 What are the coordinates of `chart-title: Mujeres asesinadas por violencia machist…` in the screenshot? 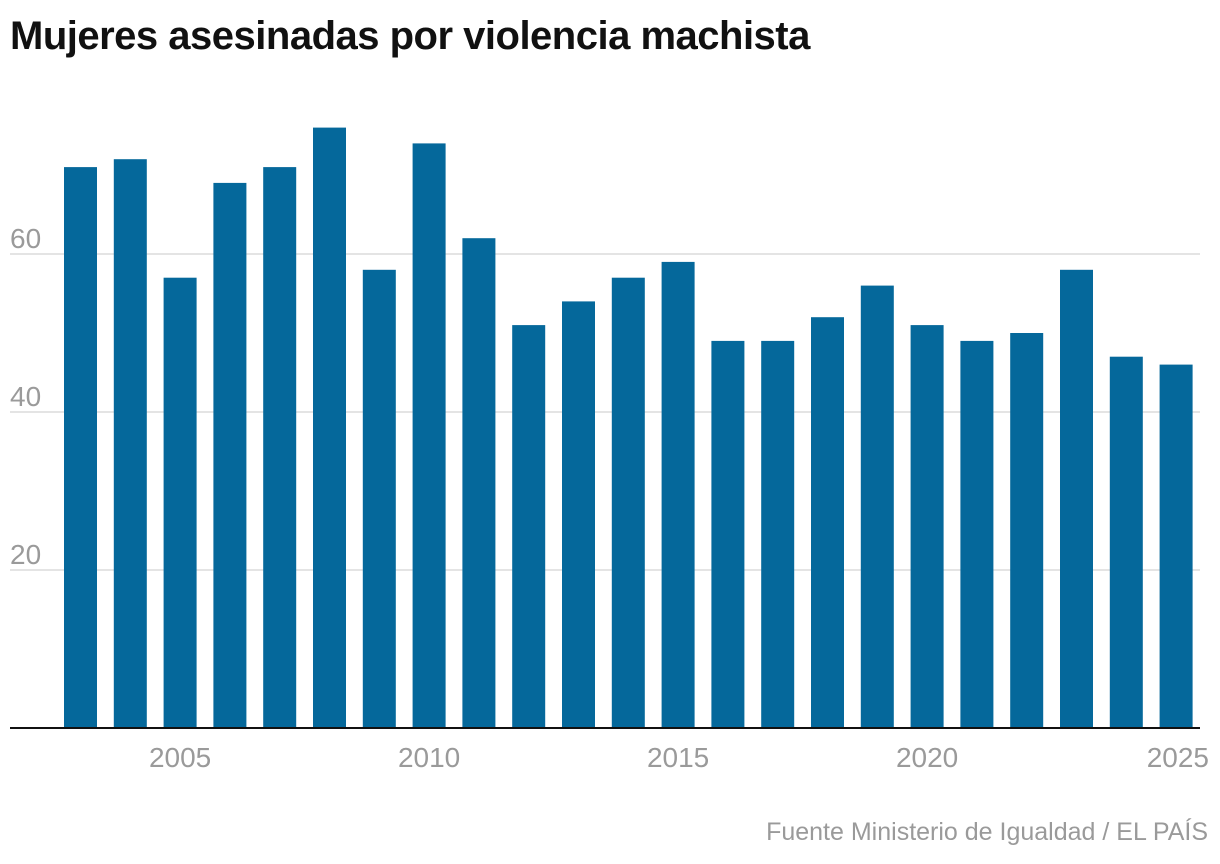 It's located at (410, 36).